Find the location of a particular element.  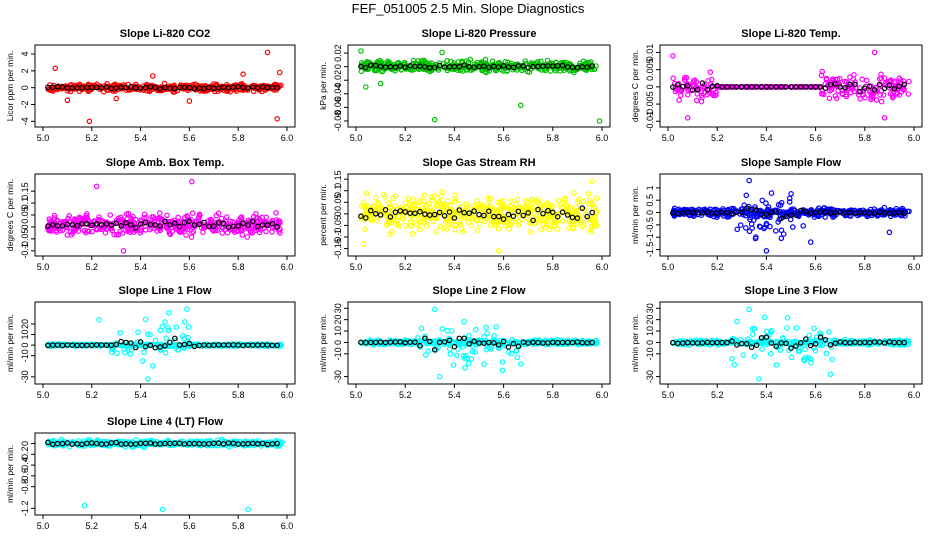

chart-title: Slope Li-820 Temp. is located at coordinates (790, 34).